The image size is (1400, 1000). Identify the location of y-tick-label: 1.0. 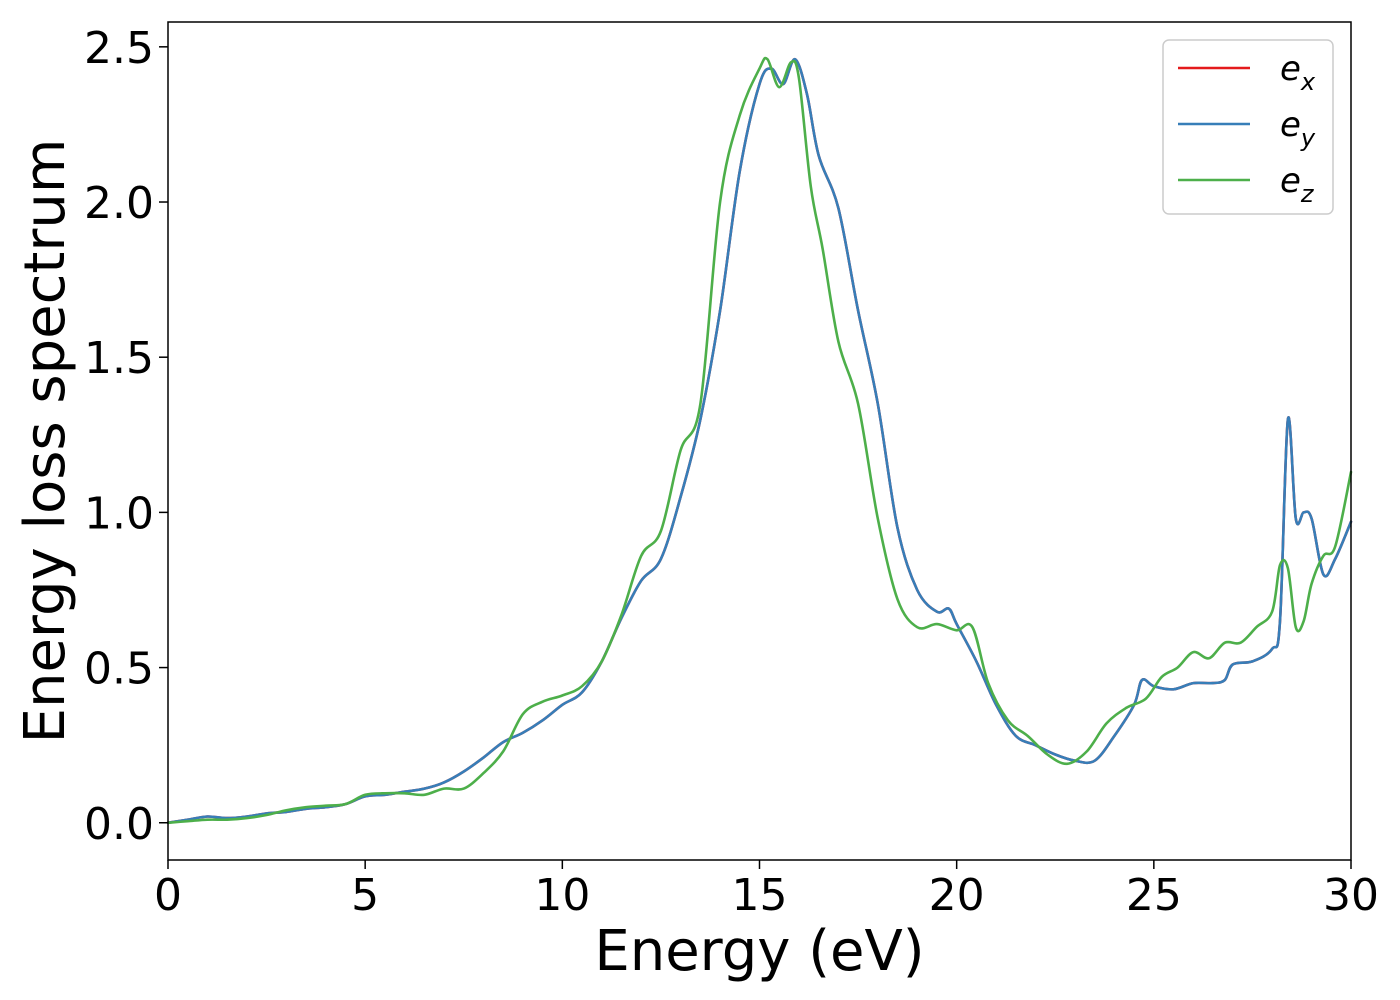
(119, 513).